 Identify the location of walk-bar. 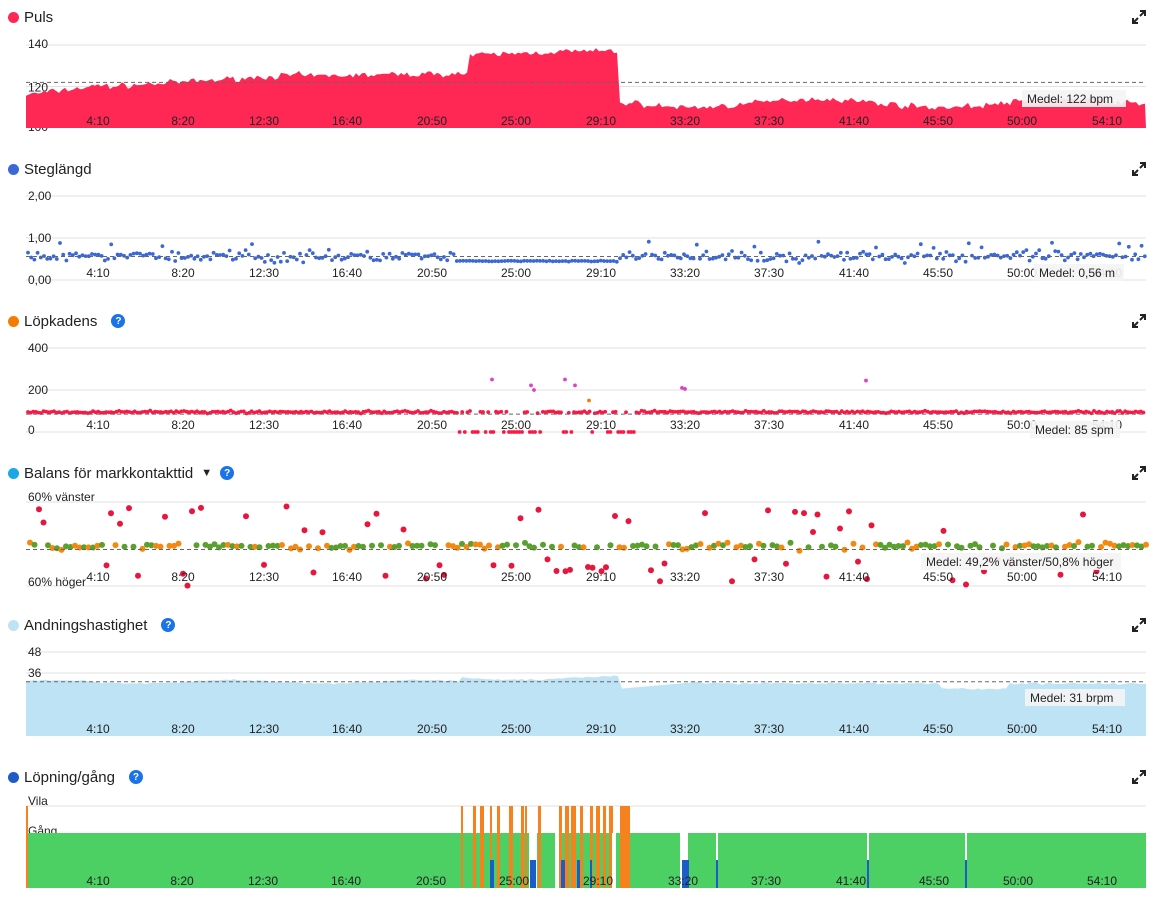
(482, 847).